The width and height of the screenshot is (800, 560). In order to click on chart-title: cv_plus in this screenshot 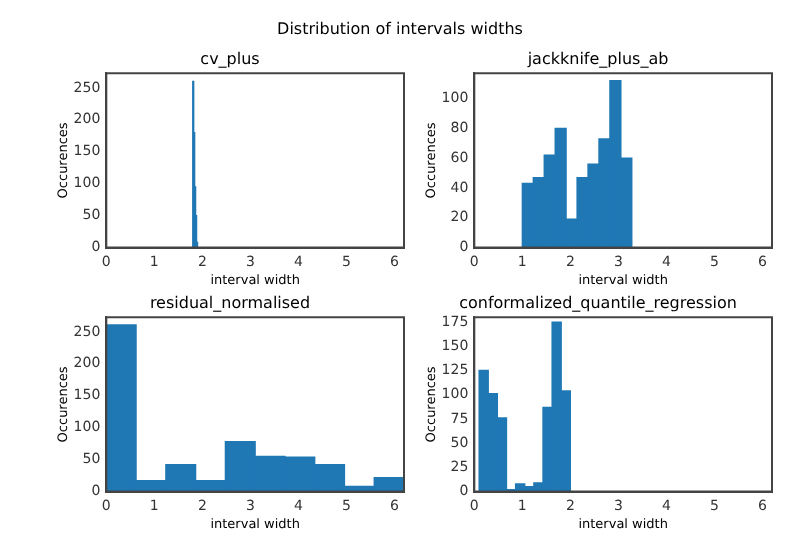, I will do `click(230, 58)`.